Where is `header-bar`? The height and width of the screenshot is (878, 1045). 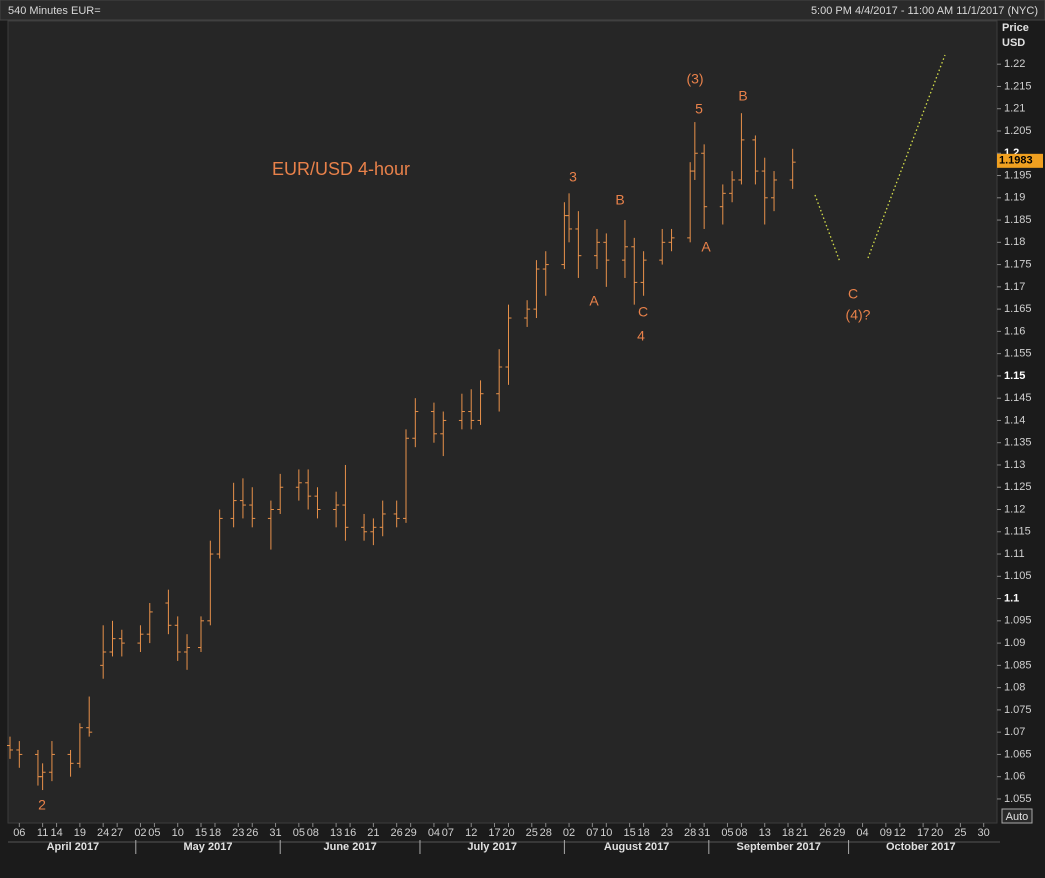 header-bar is located at coordinates (522, 10).